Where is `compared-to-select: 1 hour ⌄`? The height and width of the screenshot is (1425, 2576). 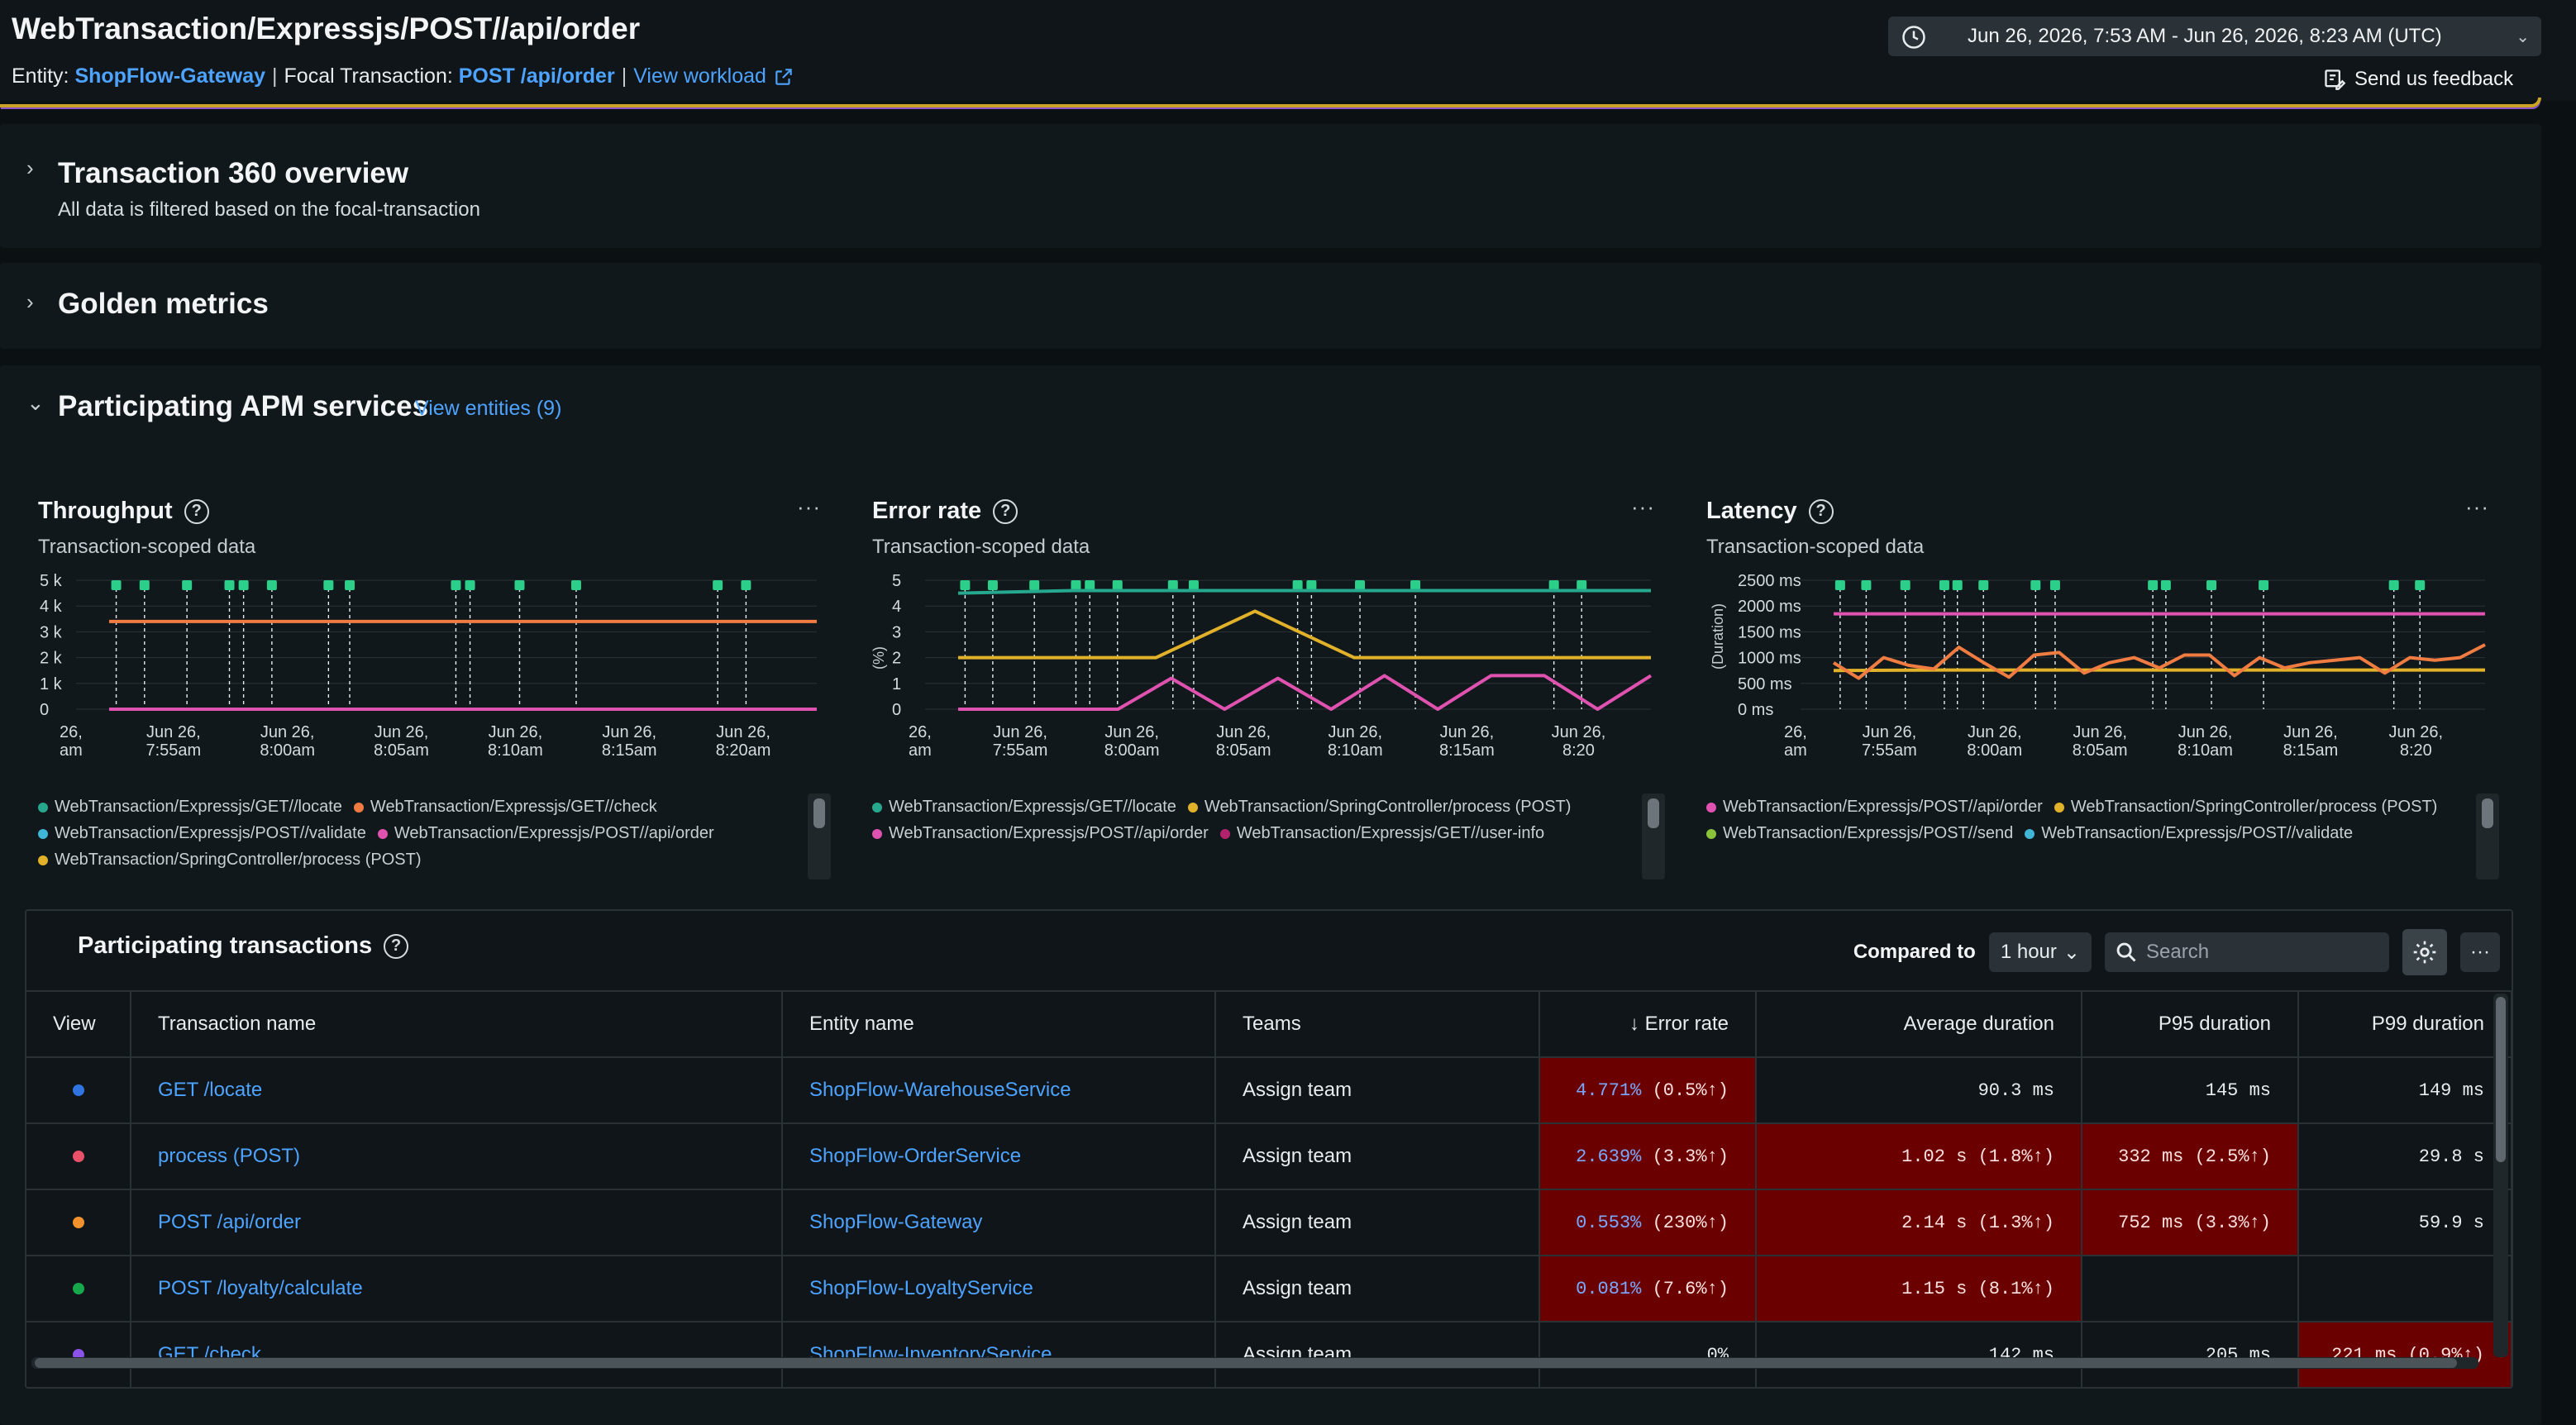
compared-to-select: 1 hour ⌄ is located at coordinates (2040, 952).